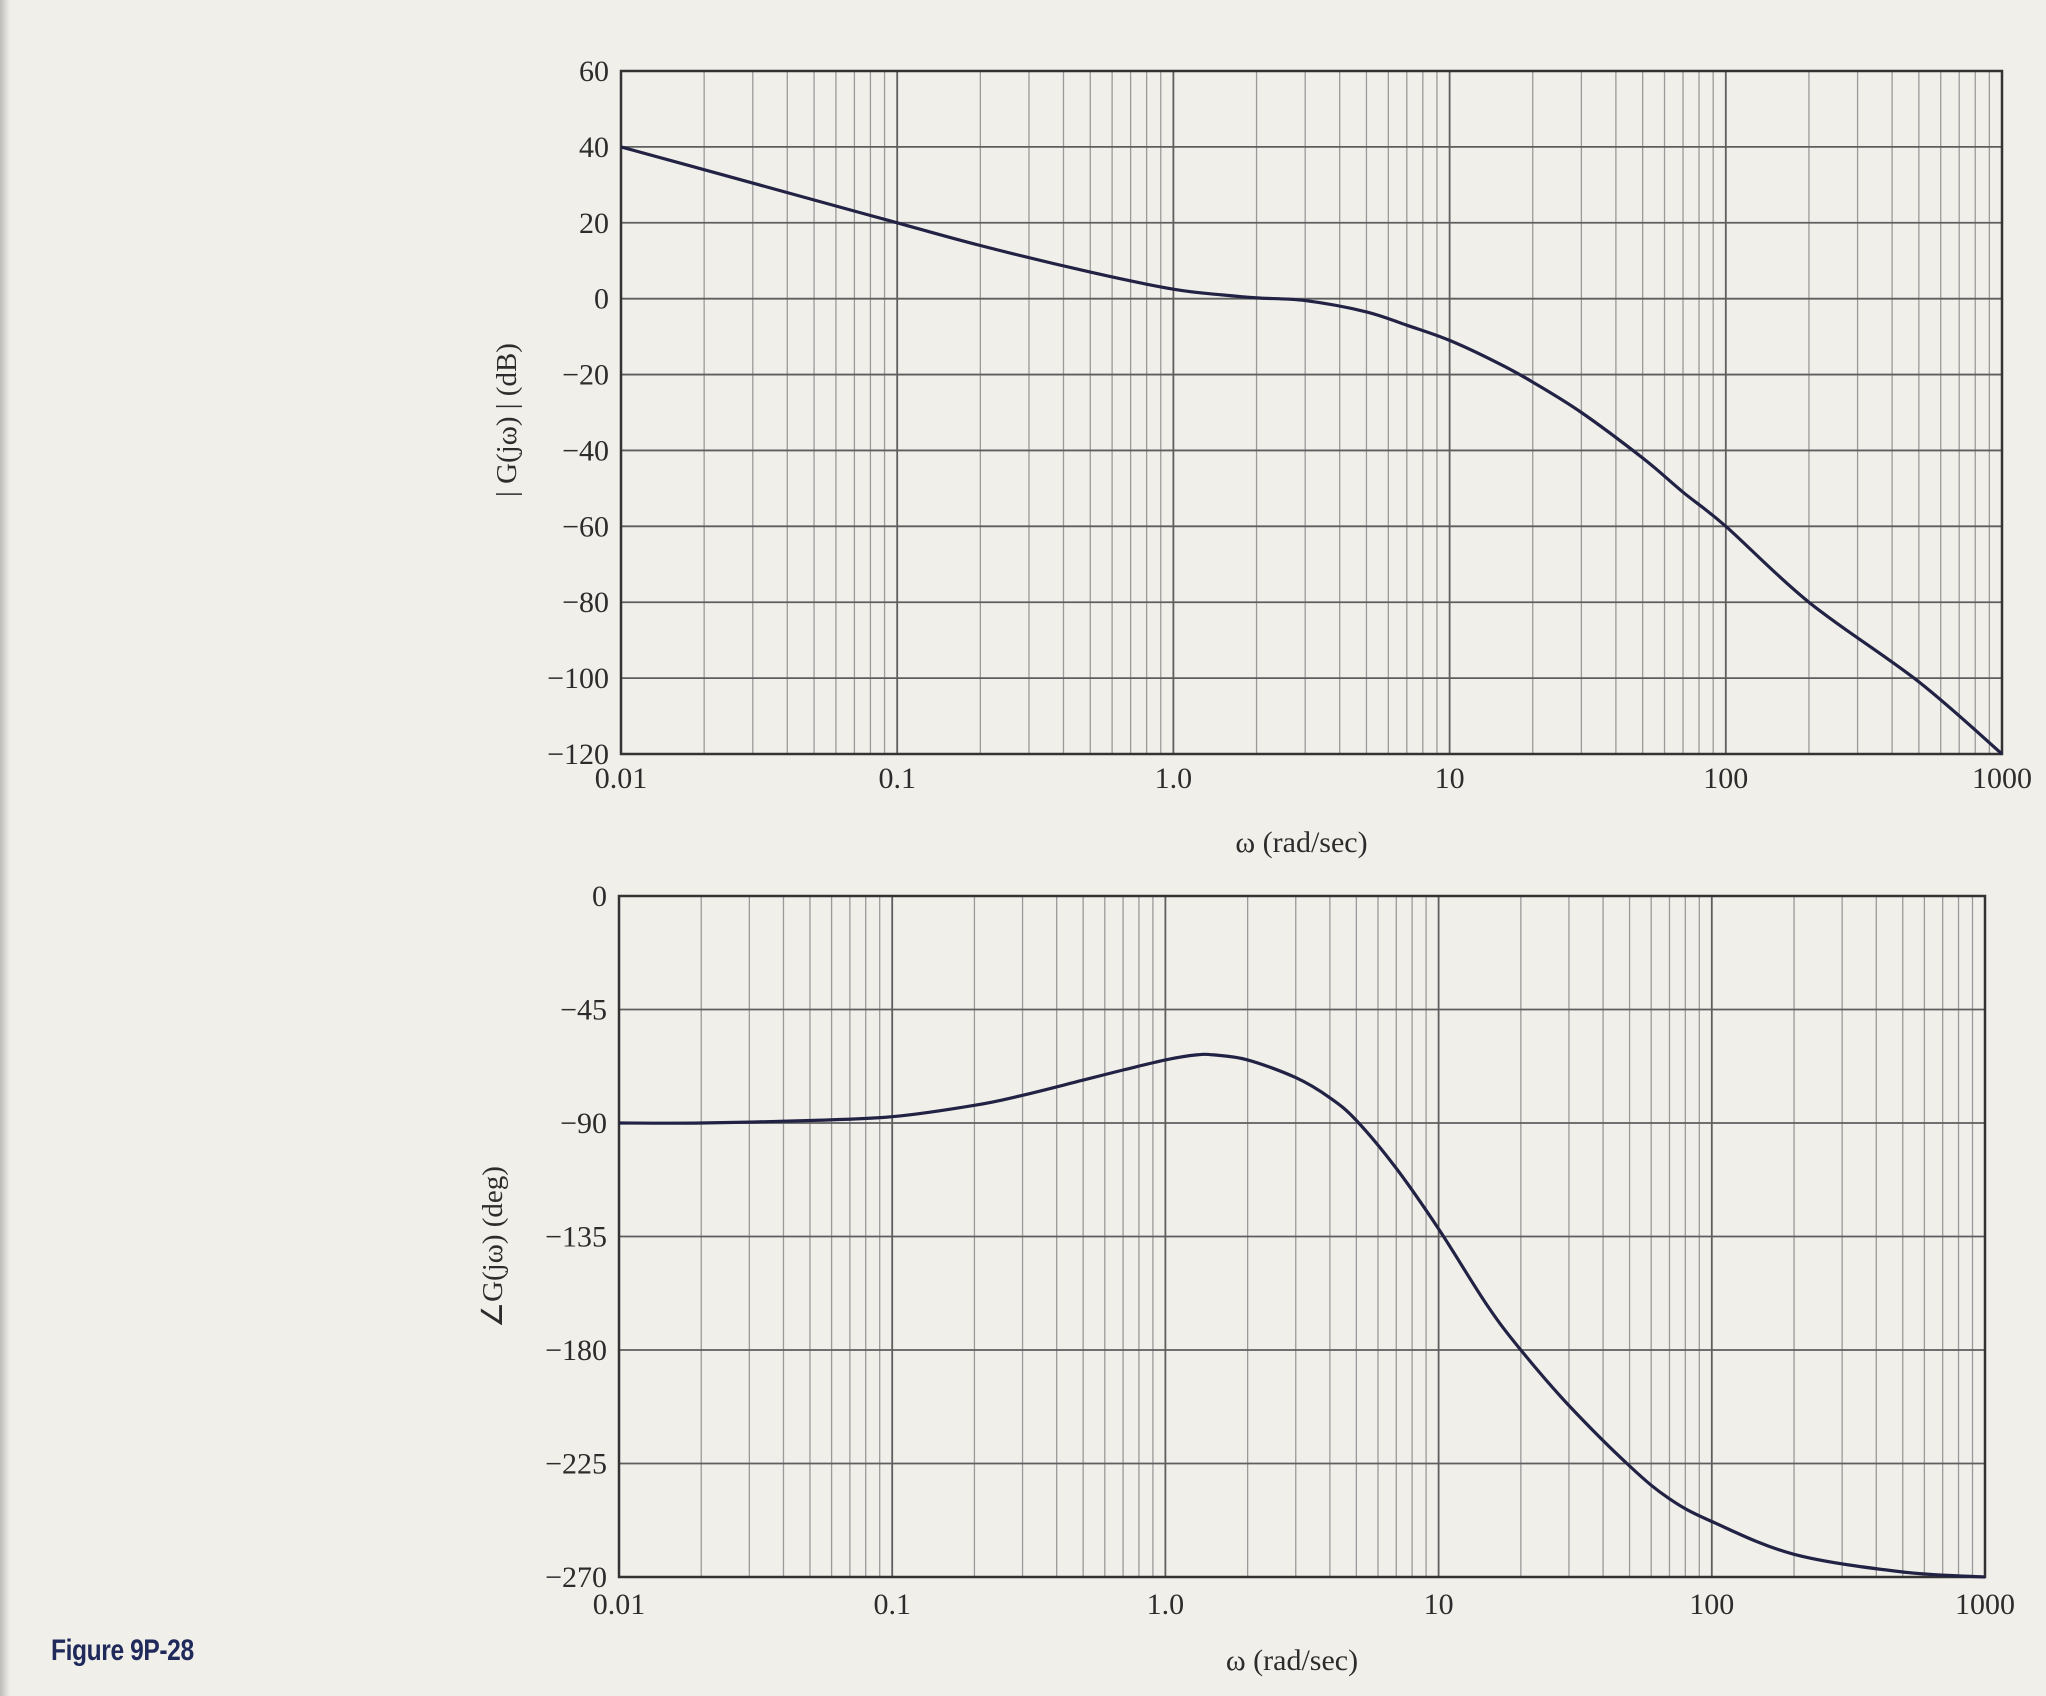 The height and width of the screenshot is (1696, 2046). I want to click on phase-x-tick-labels: 0.01 0.1 1.0 10 100 1000, so click(1304, 1604).